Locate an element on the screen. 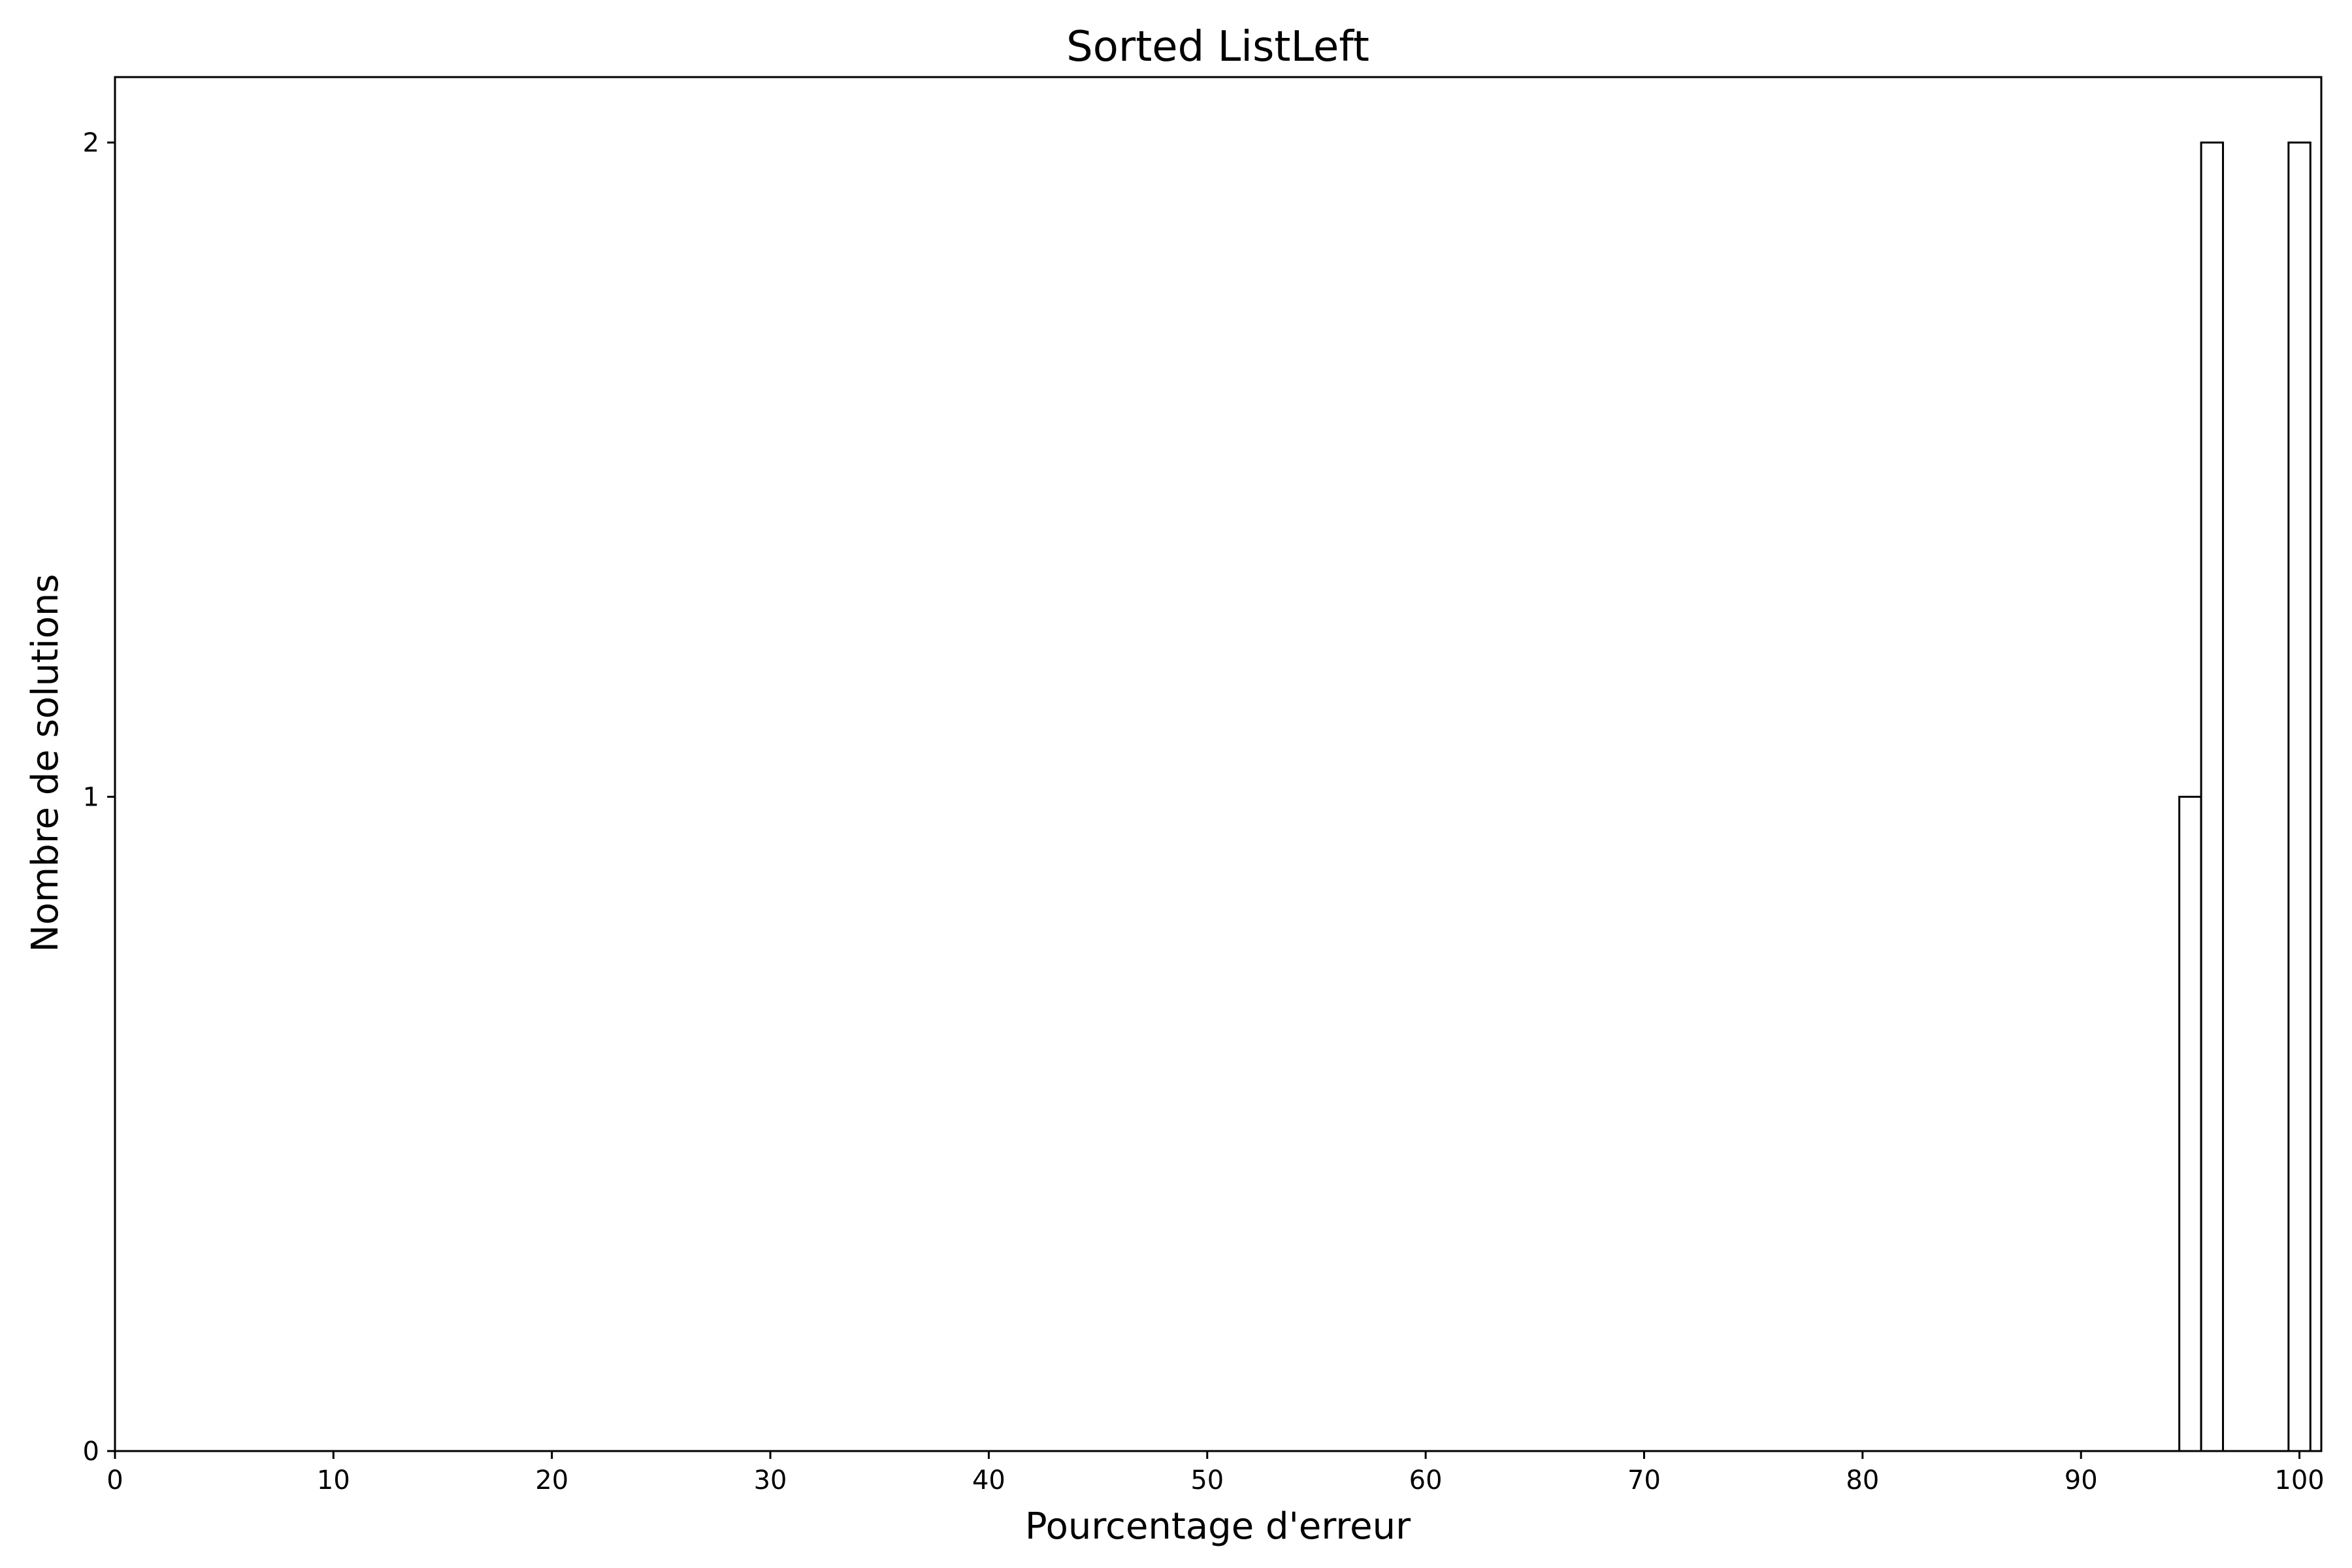 This screenshot has width=2352, height=1568. chart-title: Sorted ListLeft is located at coordinates (1217, 47).